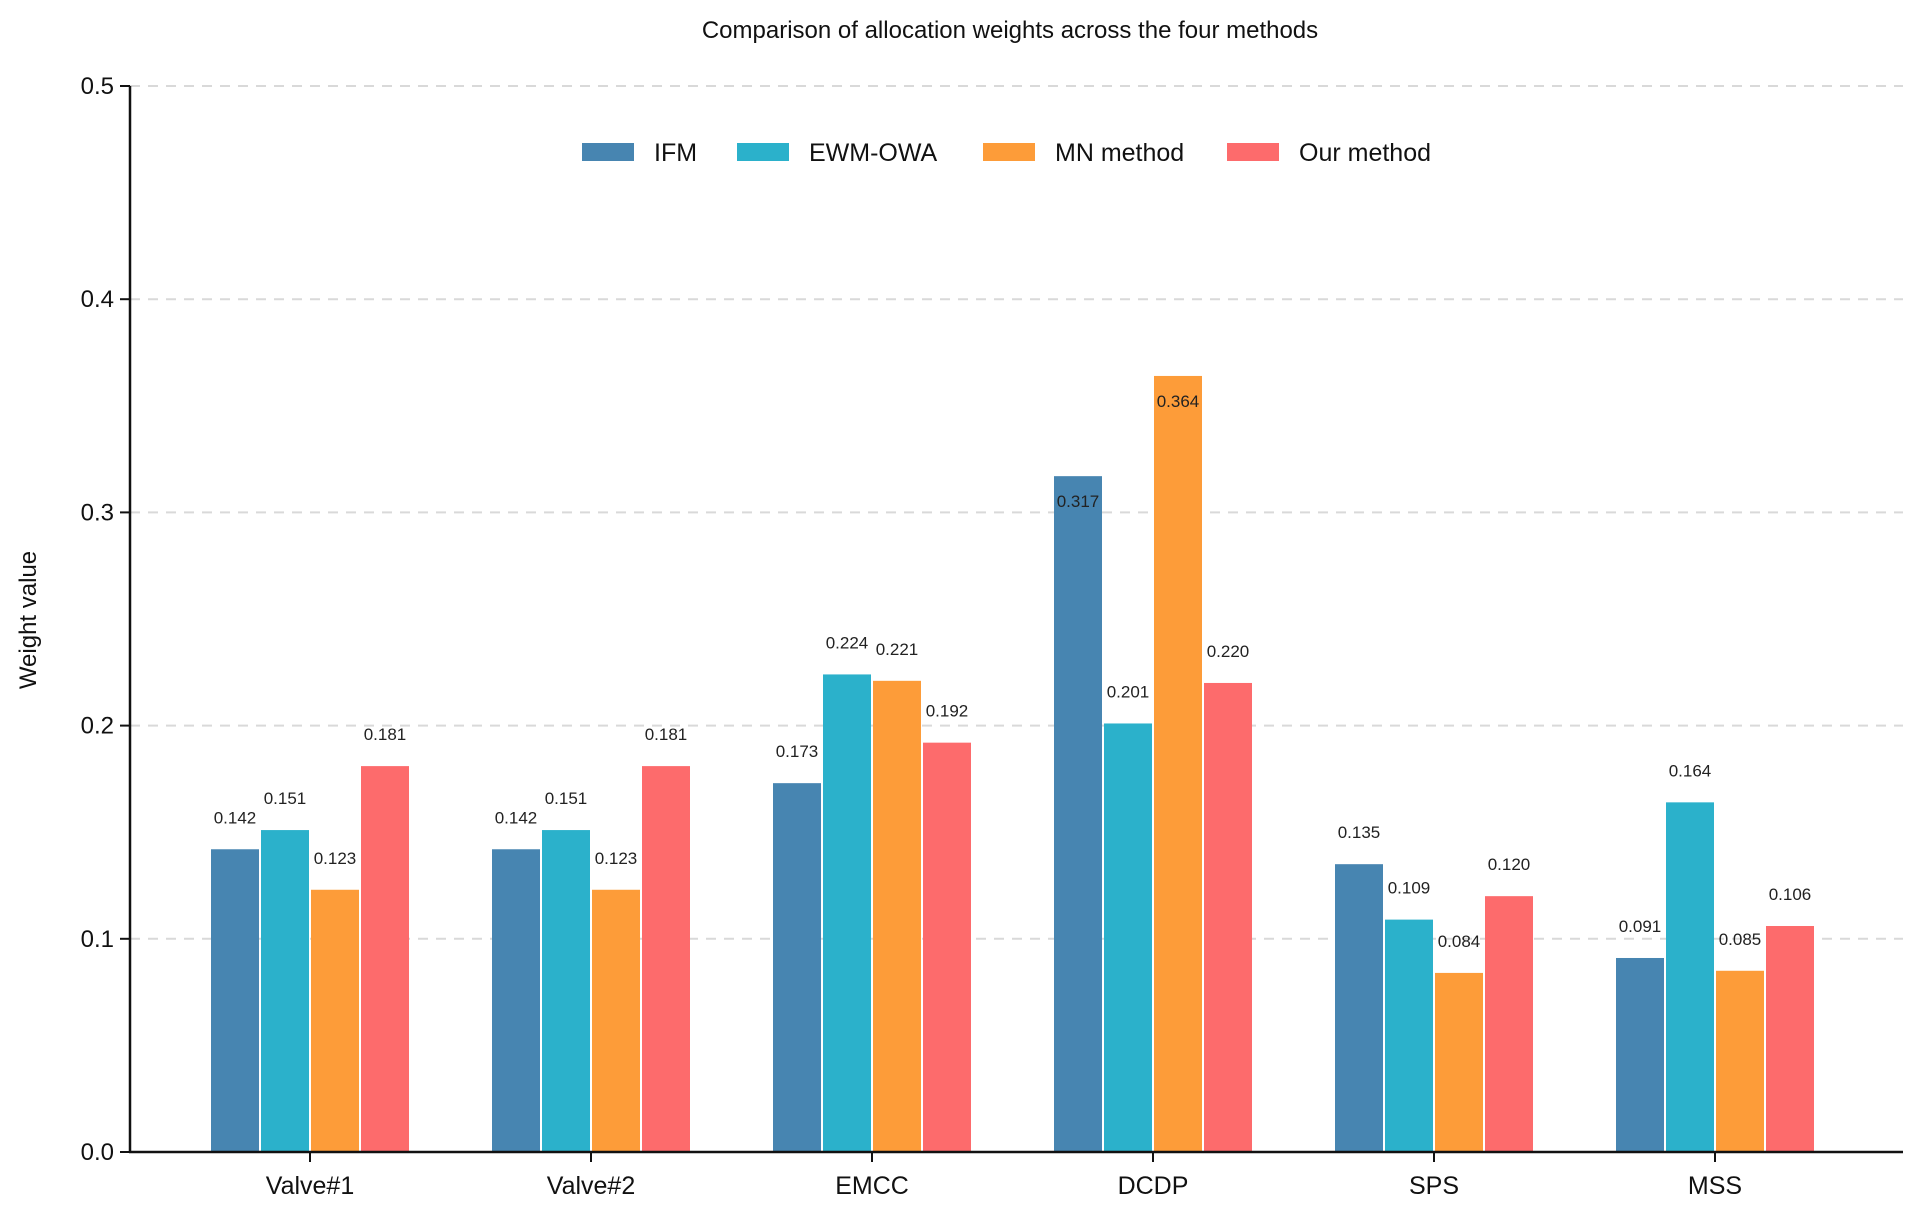 The width and height of the screenshot is (1914, 1209). Describe the element at coordinates (872, 1186) in the screenshot. I see `x-tick-label: EMCC` at that location.